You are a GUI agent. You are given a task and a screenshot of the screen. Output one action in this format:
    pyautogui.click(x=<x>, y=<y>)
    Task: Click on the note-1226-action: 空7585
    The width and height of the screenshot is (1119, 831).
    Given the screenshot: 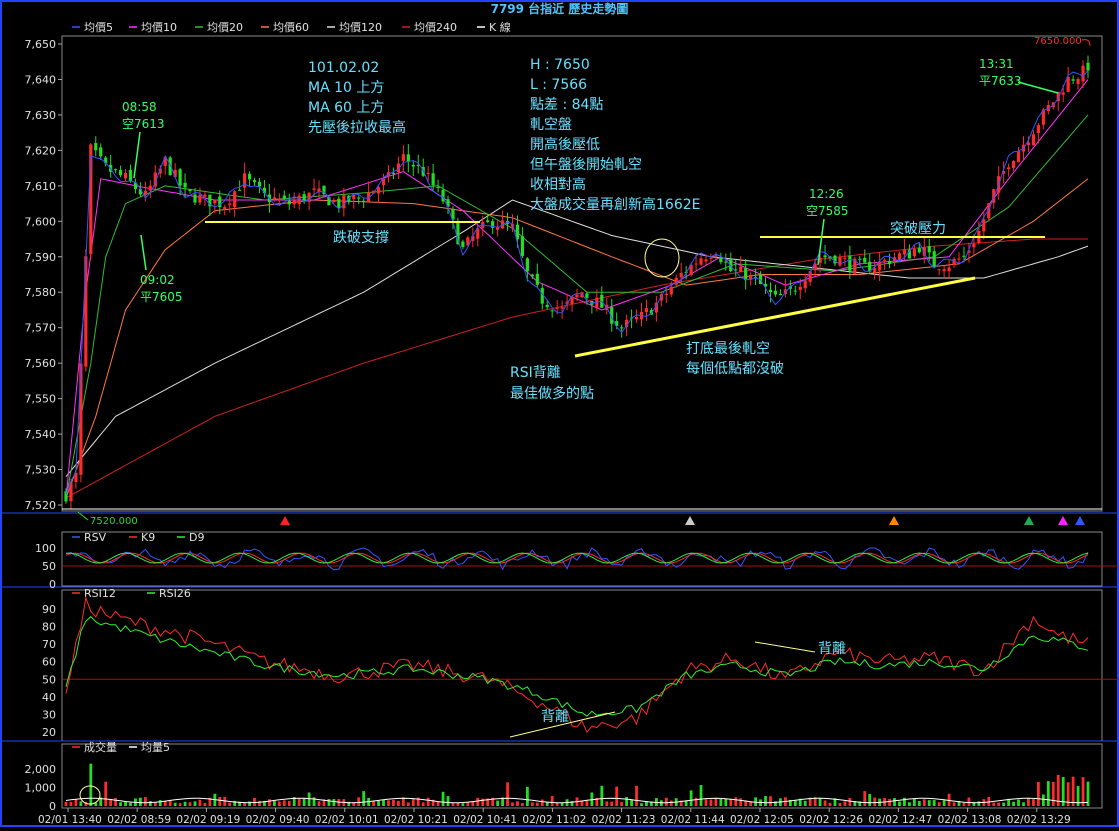 What is the action you would take?
    pyautogui.click(x=827, y=211)
    